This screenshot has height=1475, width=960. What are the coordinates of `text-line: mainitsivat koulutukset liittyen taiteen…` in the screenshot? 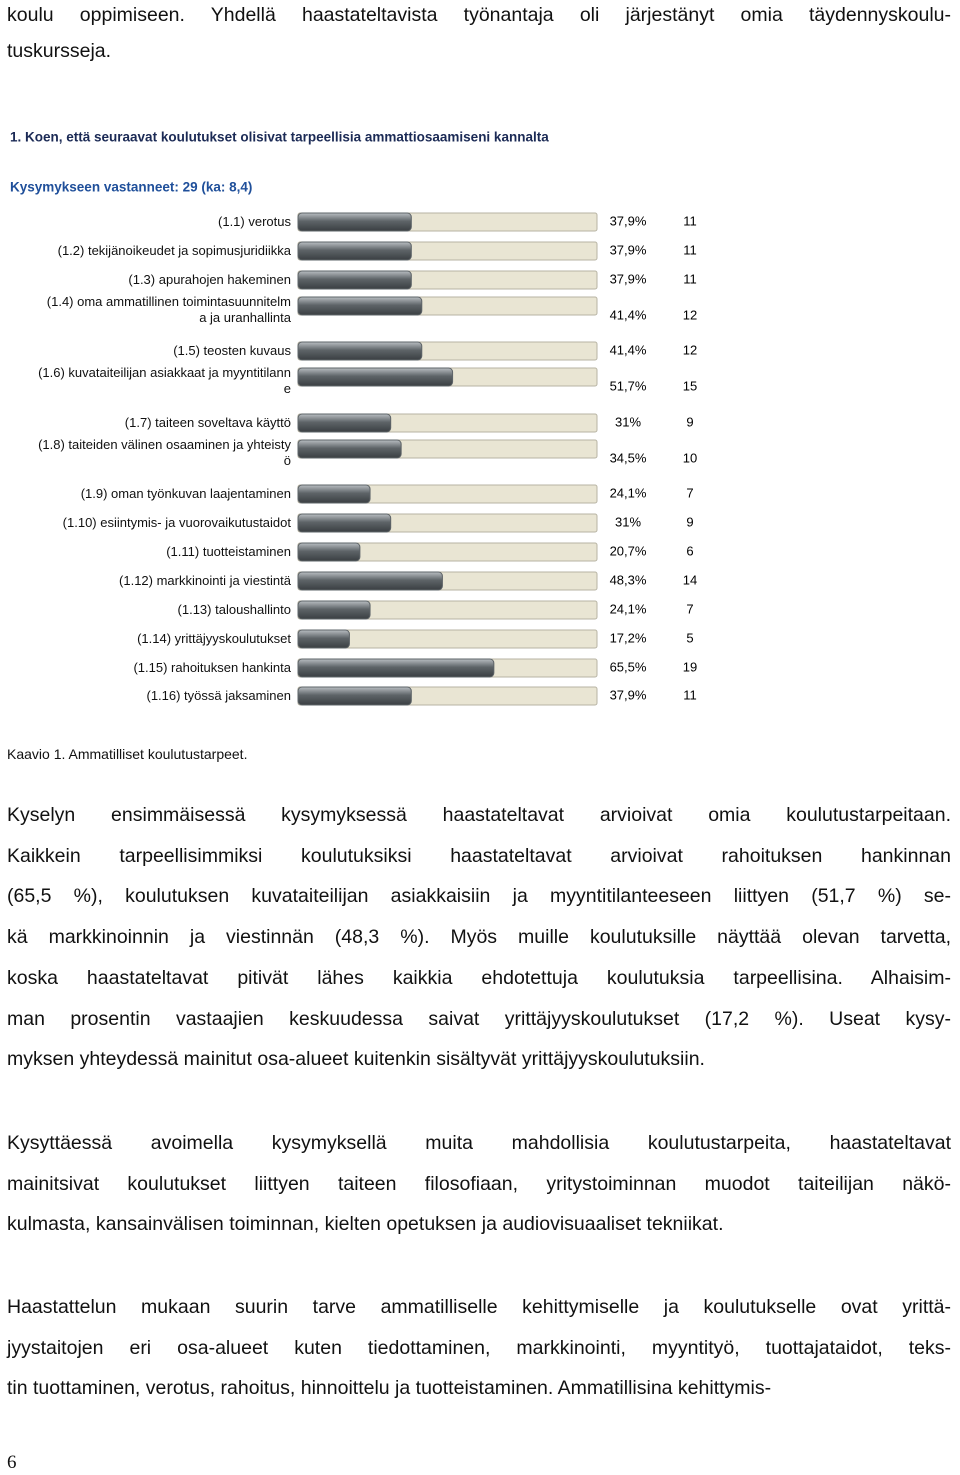 It's located at (479, 1183).